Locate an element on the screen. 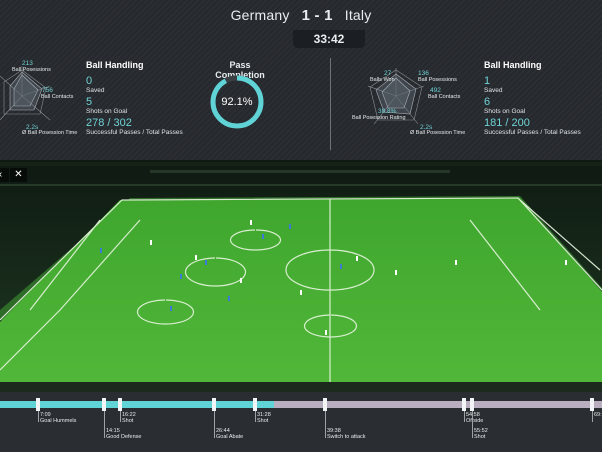 The height and width of the screenshot is (452, 602). panel-divider is located at coordinates (330, 104).